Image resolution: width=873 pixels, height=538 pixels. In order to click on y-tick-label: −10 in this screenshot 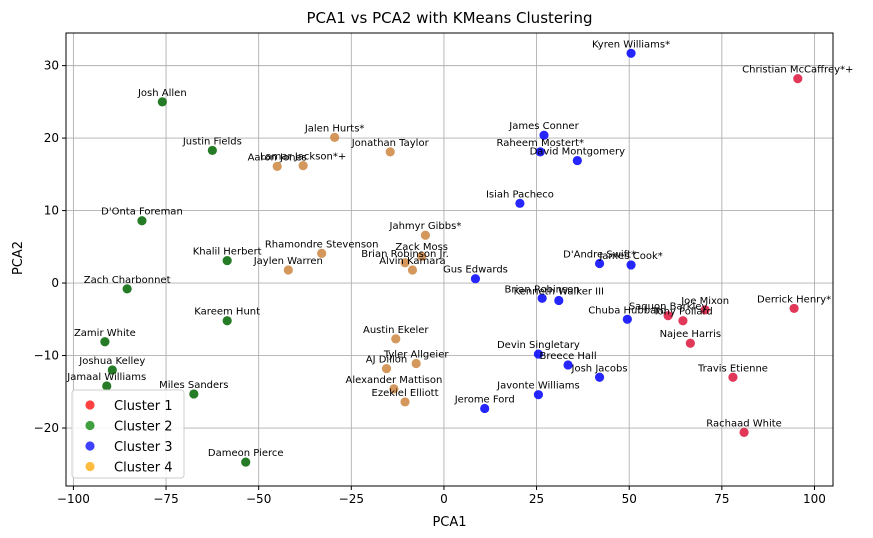, I will do `click(46, 356)`.